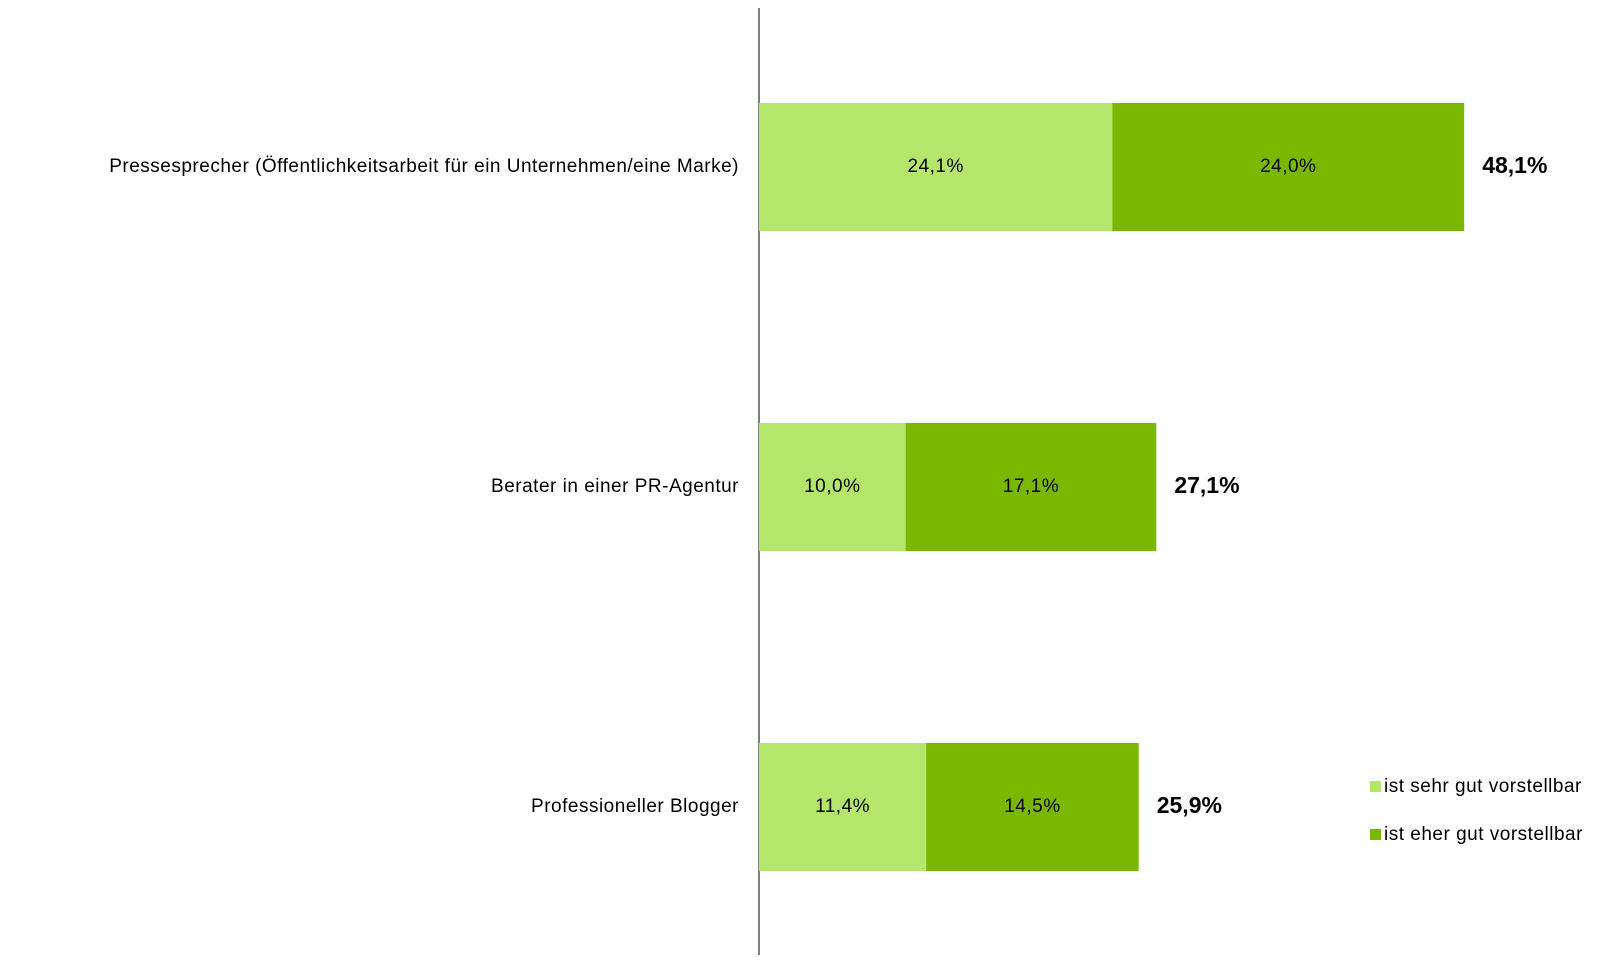 Image resolution: width=1624 pixels, height=960 pixels. I want to click on value-label: 14,5%, so click(1032, 806).